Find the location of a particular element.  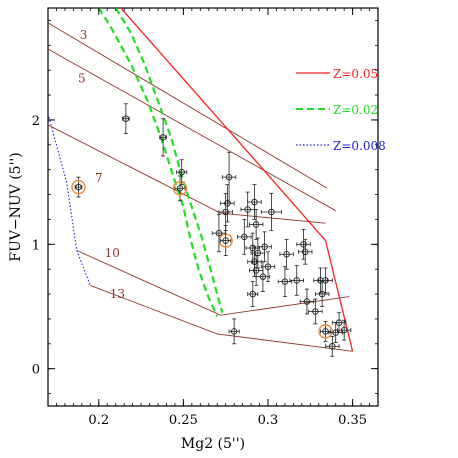

age-label-13: 13 is located at coordinates (117, 294).